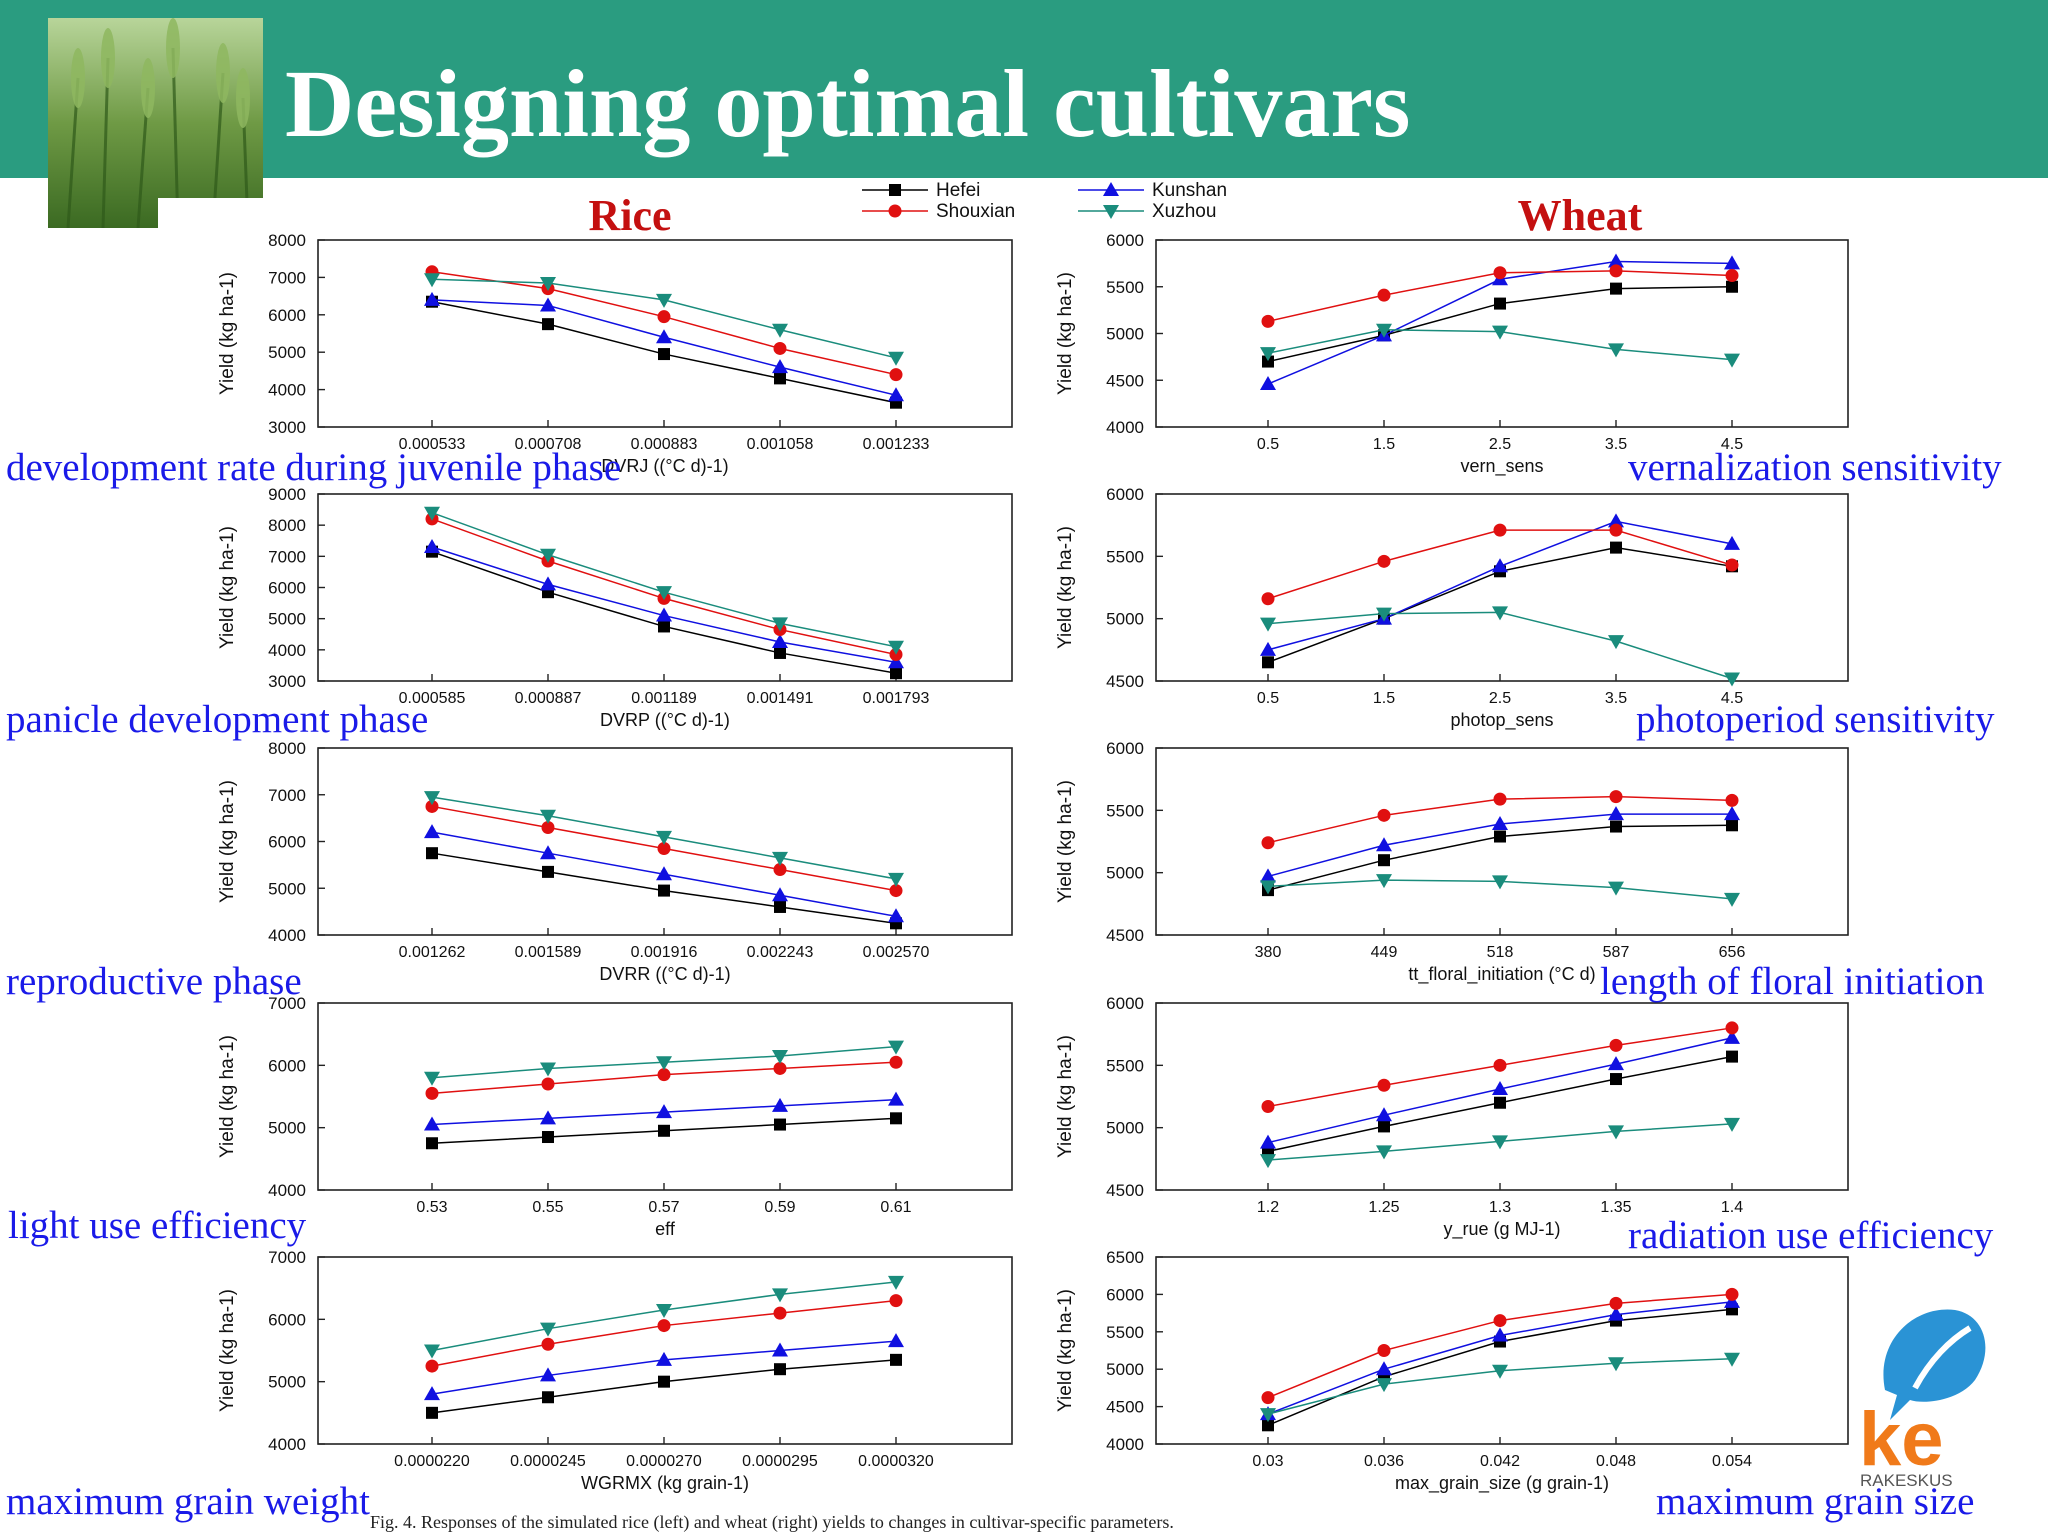  Describe the element at coordinates (780, 1461) in the screenshot. I see `x-tick-label: 0.0000295` at that location.